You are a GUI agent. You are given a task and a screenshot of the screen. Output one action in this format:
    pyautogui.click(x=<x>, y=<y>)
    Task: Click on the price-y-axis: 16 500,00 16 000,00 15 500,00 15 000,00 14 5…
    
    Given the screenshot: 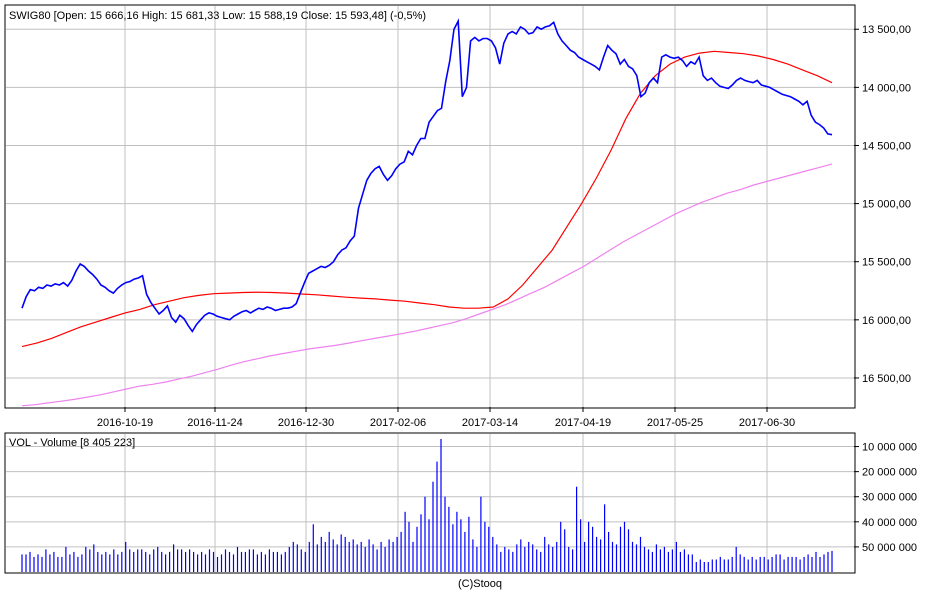 What is the action you would take?
    pyautogui.click(x=882, y=204)
    